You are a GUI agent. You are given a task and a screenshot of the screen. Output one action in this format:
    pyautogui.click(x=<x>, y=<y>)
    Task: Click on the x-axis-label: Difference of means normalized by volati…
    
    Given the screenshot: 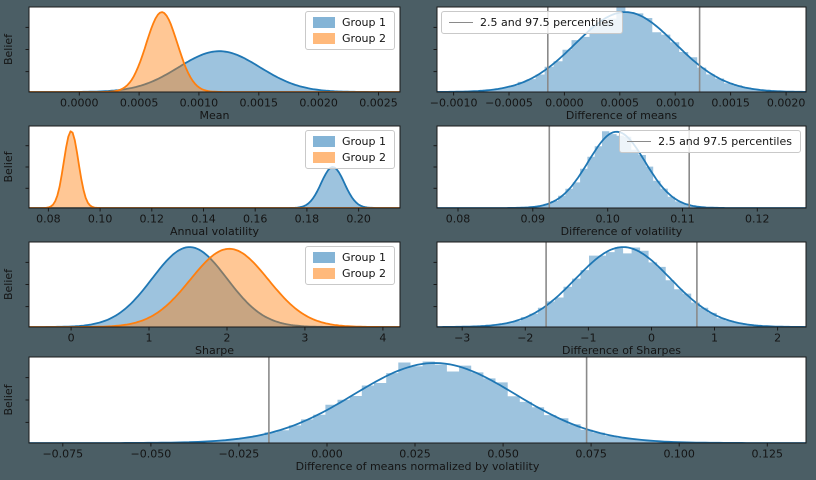 What is the action you would take?
    pyautogui.click(x=418, y=466)
    